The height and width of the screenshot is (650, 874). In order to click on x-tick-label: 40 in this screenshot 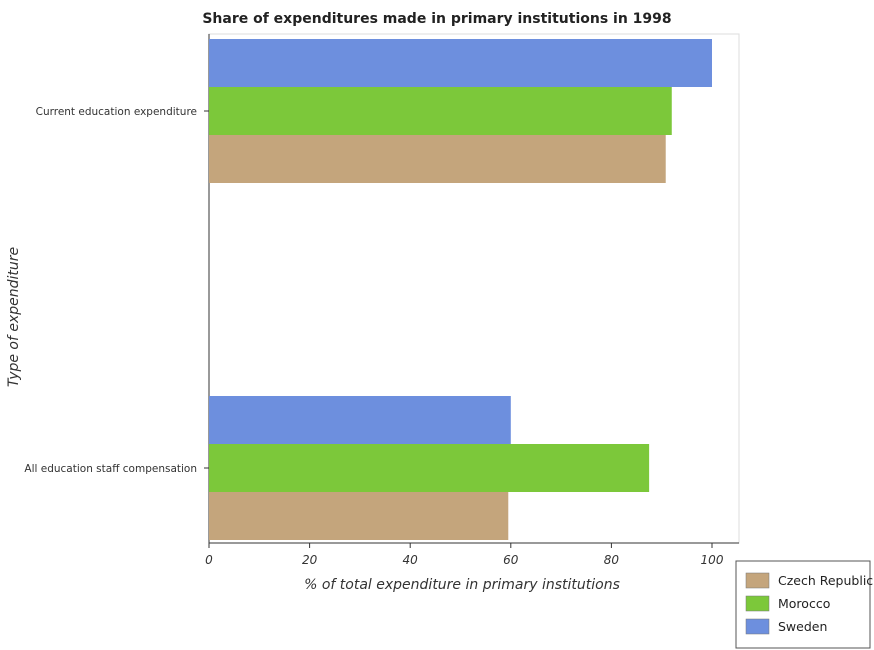, I will do `click(411, 560)`.